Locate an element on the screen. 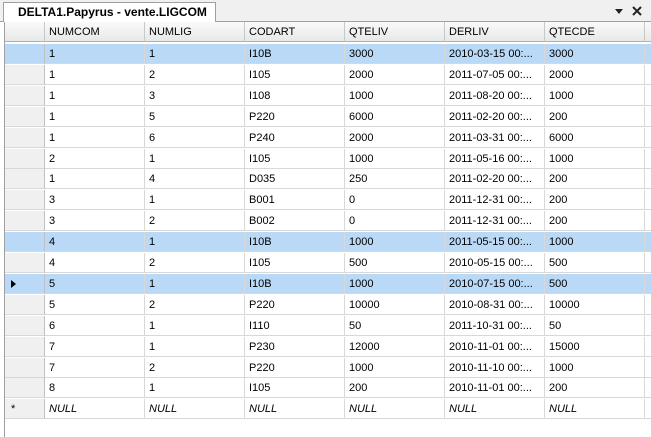 This screenshot has height=437, width=651. grid-cell: P240 is located at coordinates (295, 137).